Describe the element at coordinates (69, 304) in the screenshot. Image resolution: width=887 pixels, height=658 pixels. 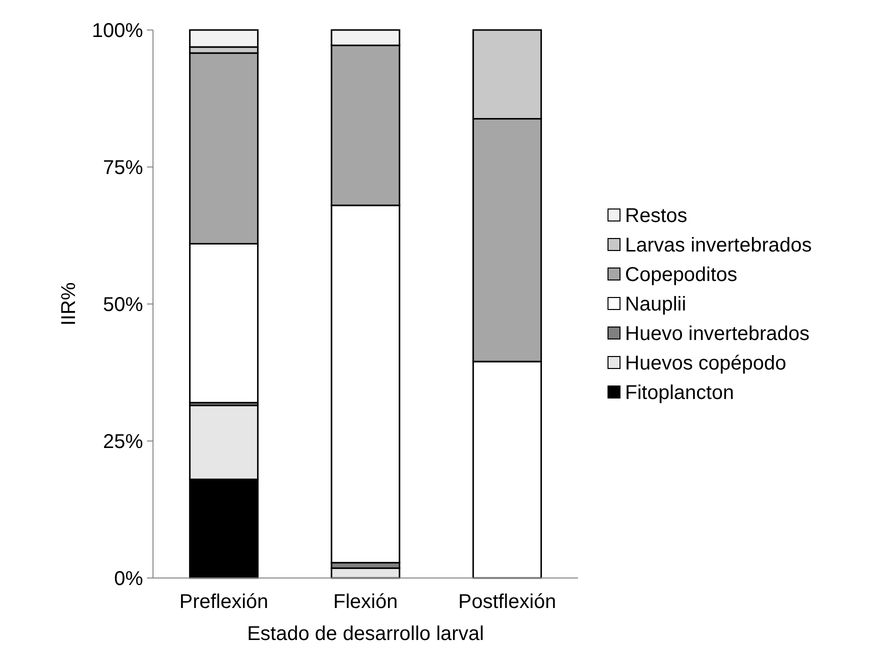
I see `y-axis-title: IIR%` at that location.